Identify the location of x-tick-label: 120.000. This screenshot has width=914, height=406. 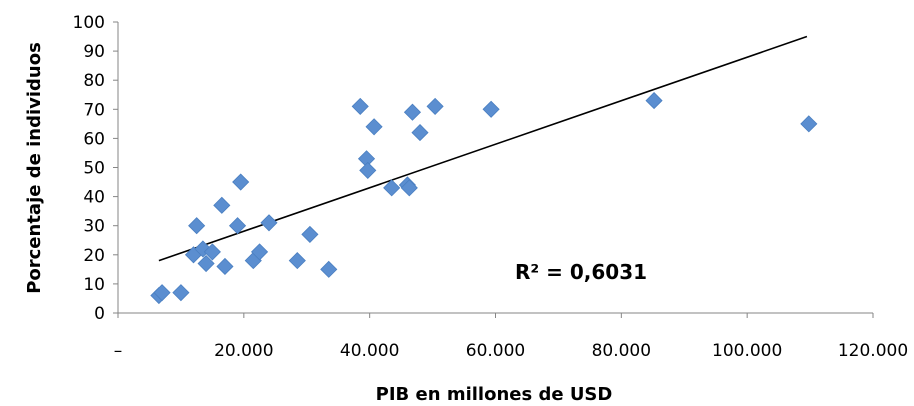
(873, 351).